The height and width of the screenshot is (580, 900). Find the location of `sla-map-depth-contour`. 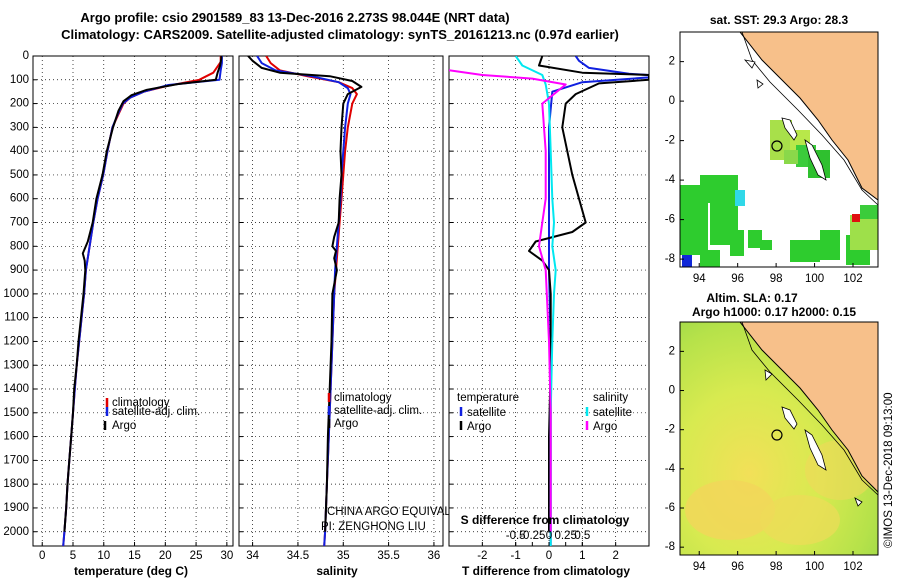

sla-map-depth-contour is located at coordinates (791, 409).